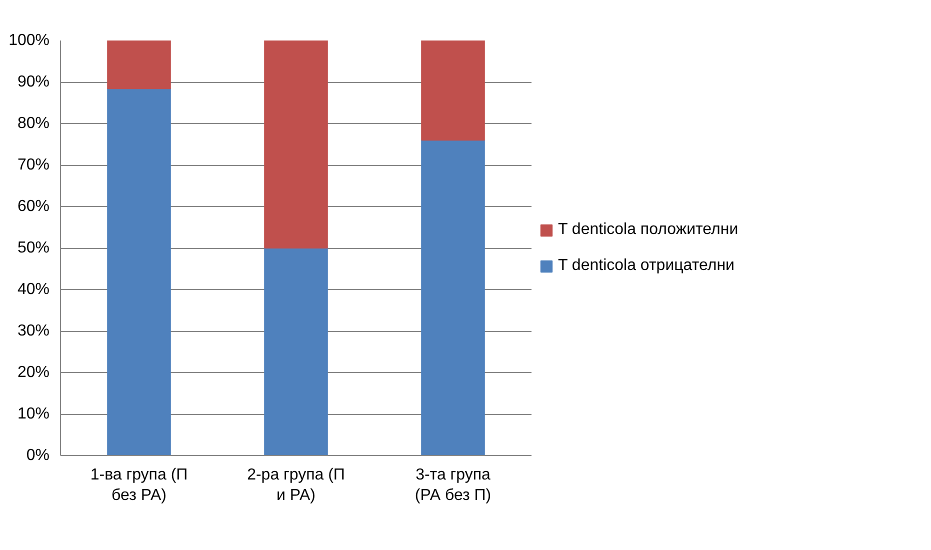 Image resolution: width=931 pixels, height=550 pixels. I want to click on y-tick-label: 90%, so click(33, 82).